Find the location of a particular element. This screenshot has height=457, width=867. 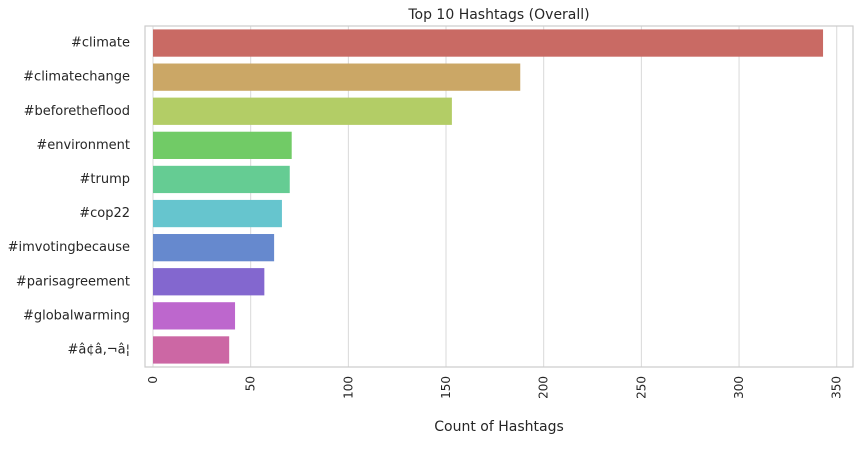

y-tick-label: #â¢â‚¬â¦ is located at coordinates (99, 349).